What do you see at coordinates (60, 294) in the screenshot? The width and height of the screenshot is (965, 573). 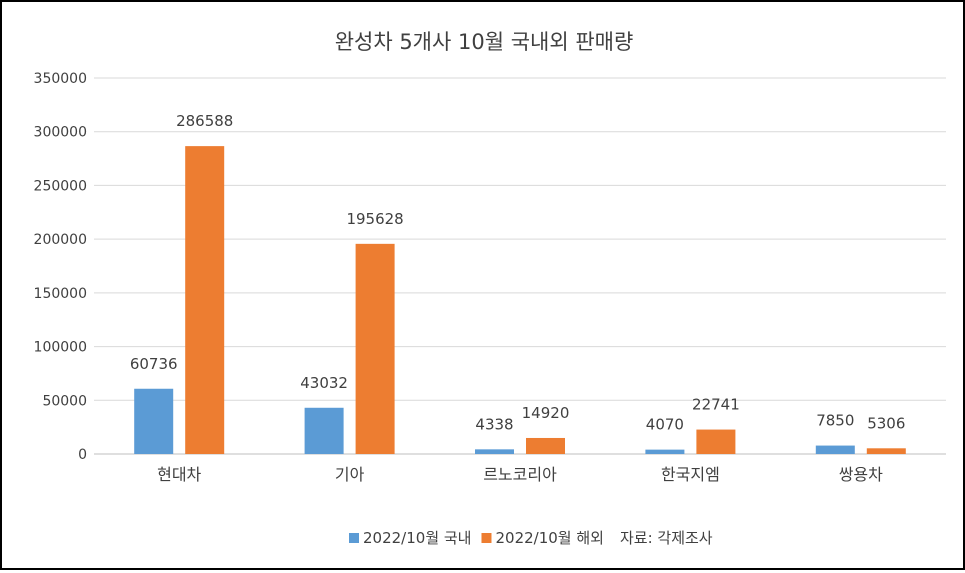 I see `y-tick-label: 150000` at bounding box center [60, 294].